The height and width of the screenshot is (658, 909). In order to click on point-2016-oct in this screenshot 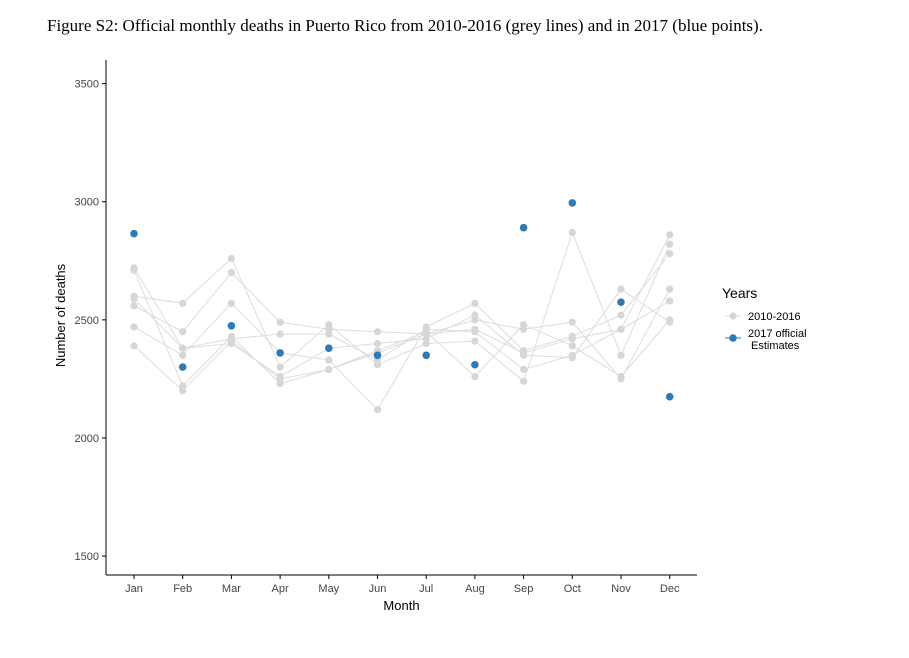, I will do `click(572, 358)`.